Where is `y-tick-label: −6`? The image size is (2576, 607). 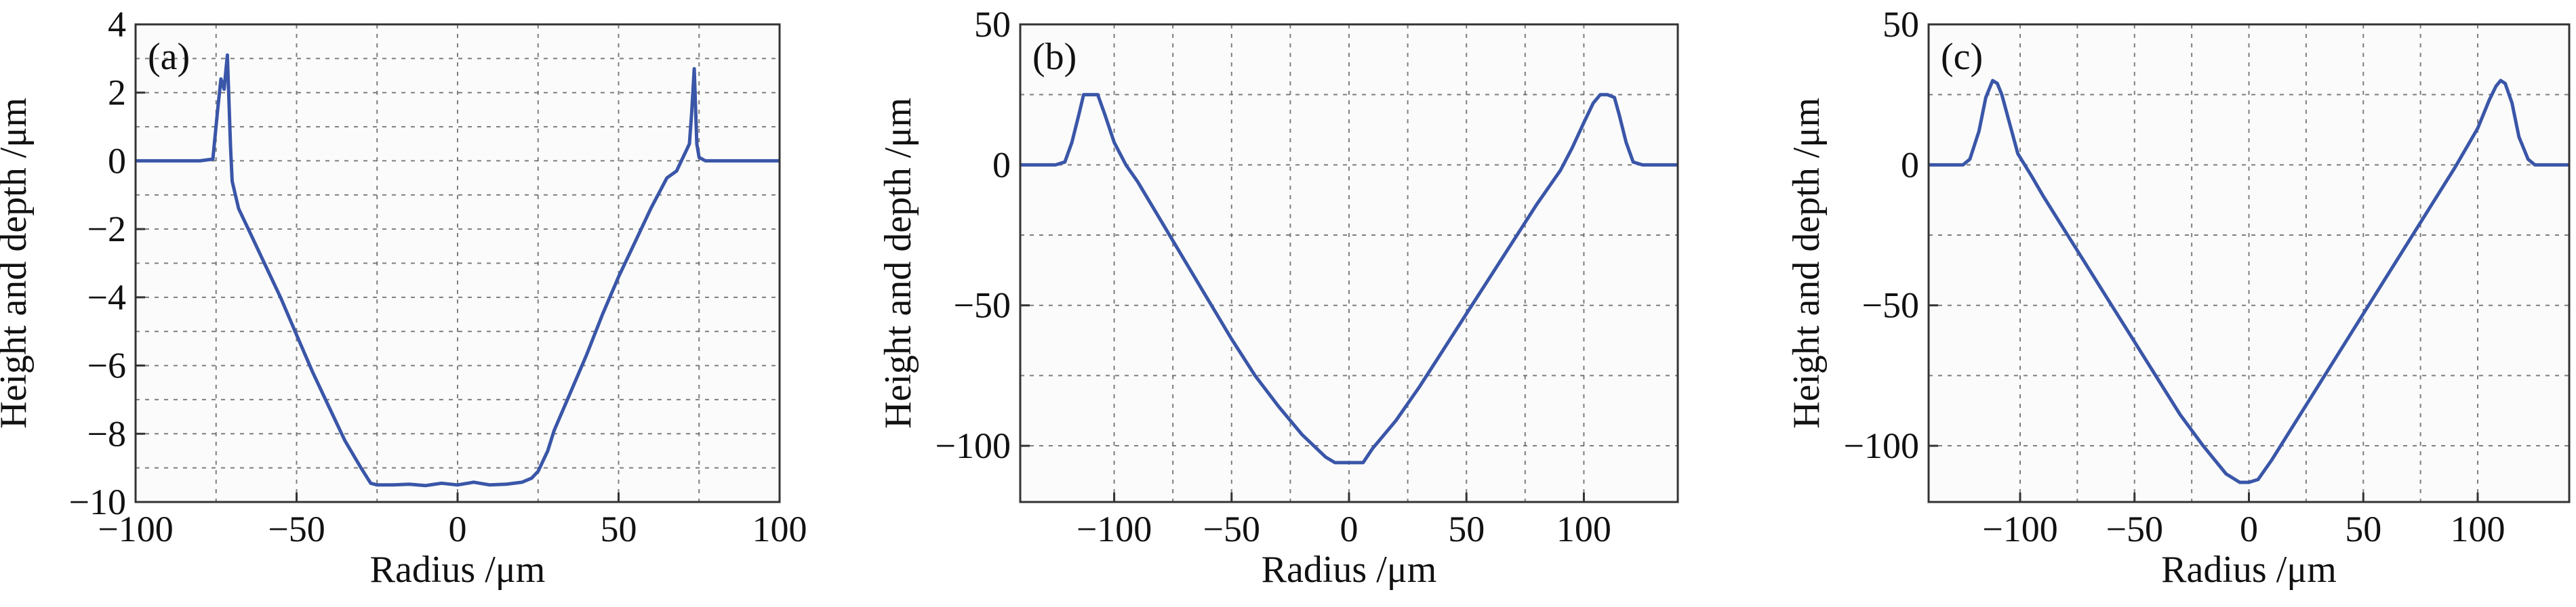
y-tick-label: −6 is located at coordinates (106, 366).